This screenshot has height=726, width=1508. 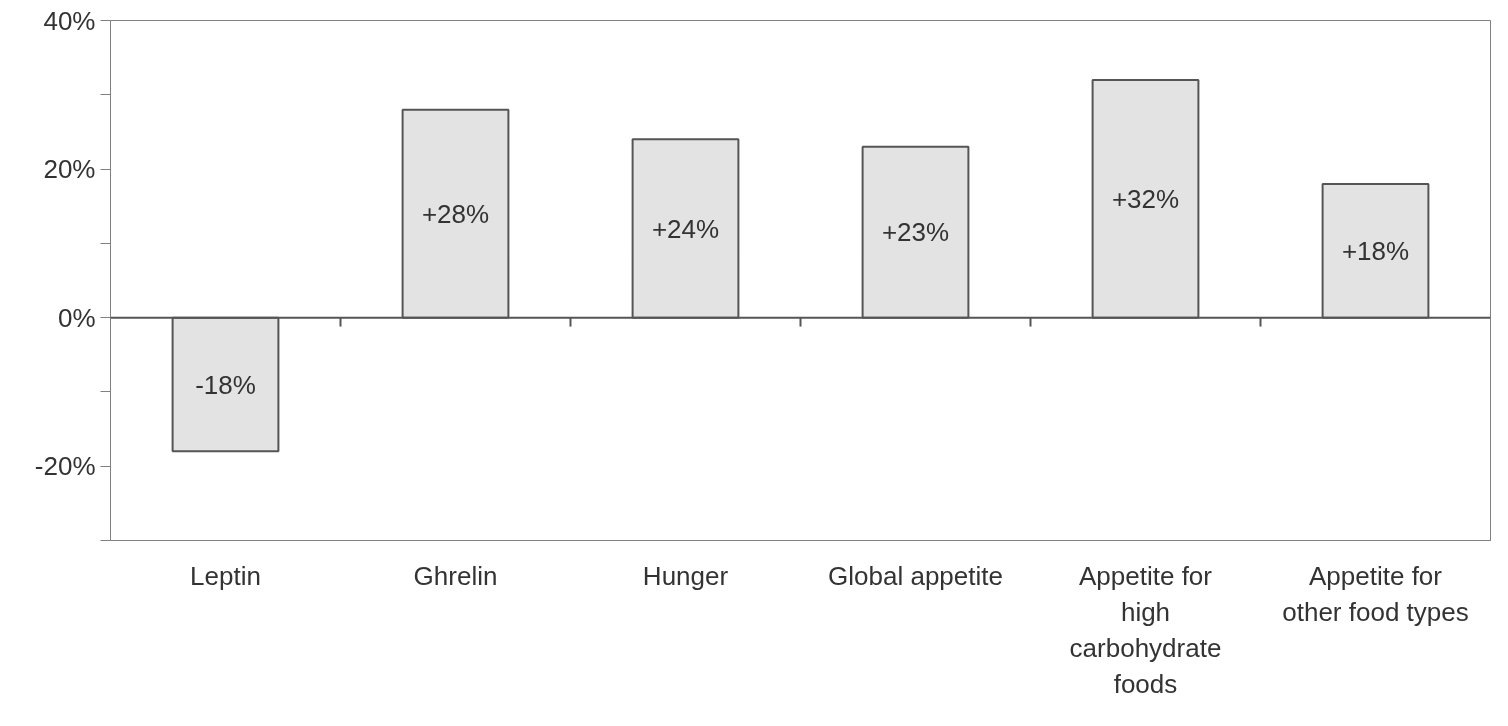 What do you see at coordinates (65, 466) in the screenshot?
I see `y-tick-label: -20%` at bounding box center [65, 466].